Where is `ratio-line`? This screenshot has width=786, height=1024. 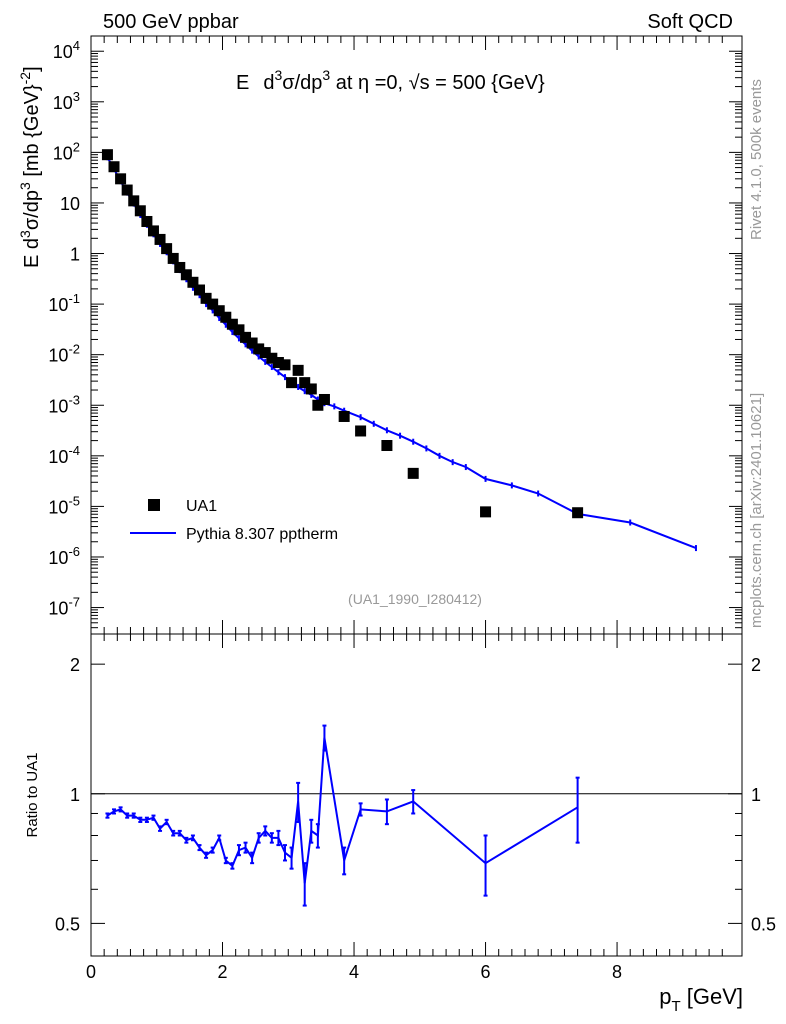
ratio-line is located at coordinates (342, 810).